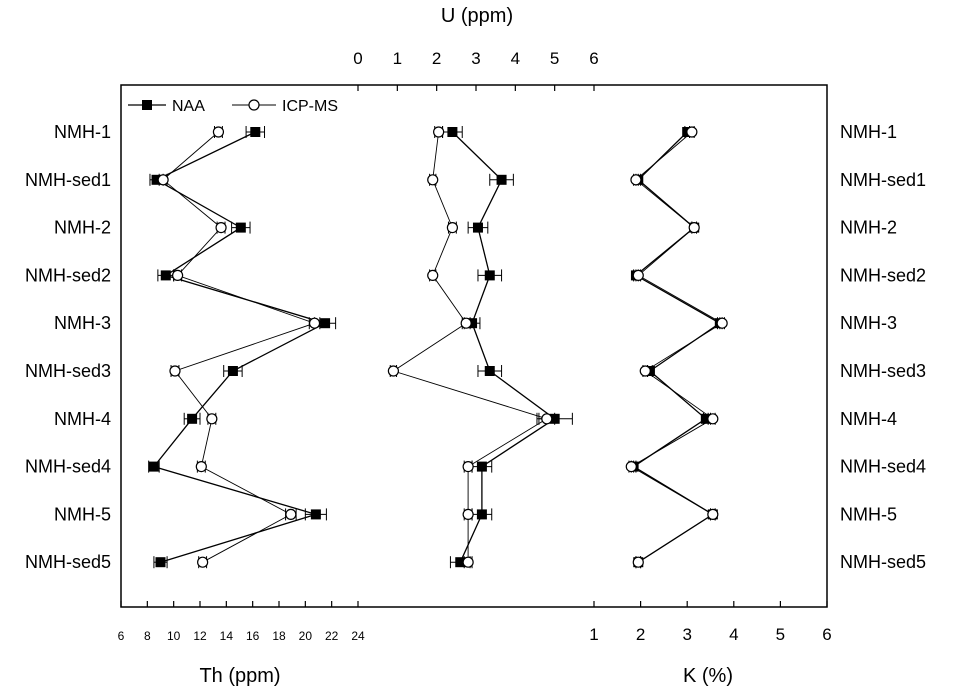 This screenshot has width=957, height=691. Describe the element at coordinates (357, 58) in the screenshot. I see `u-tick-label: 0` at that location.